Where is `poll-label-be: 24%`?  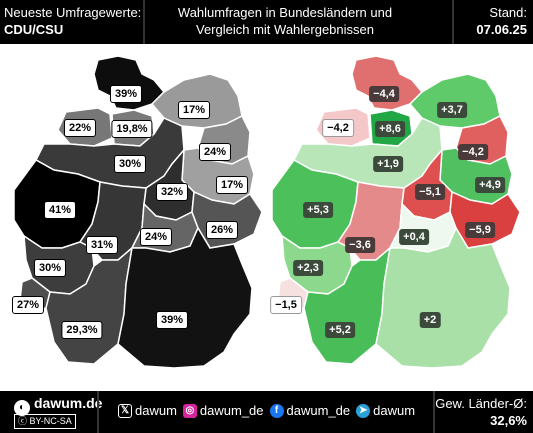 poll-label-be: 24% is located at coordinates (215, 152).